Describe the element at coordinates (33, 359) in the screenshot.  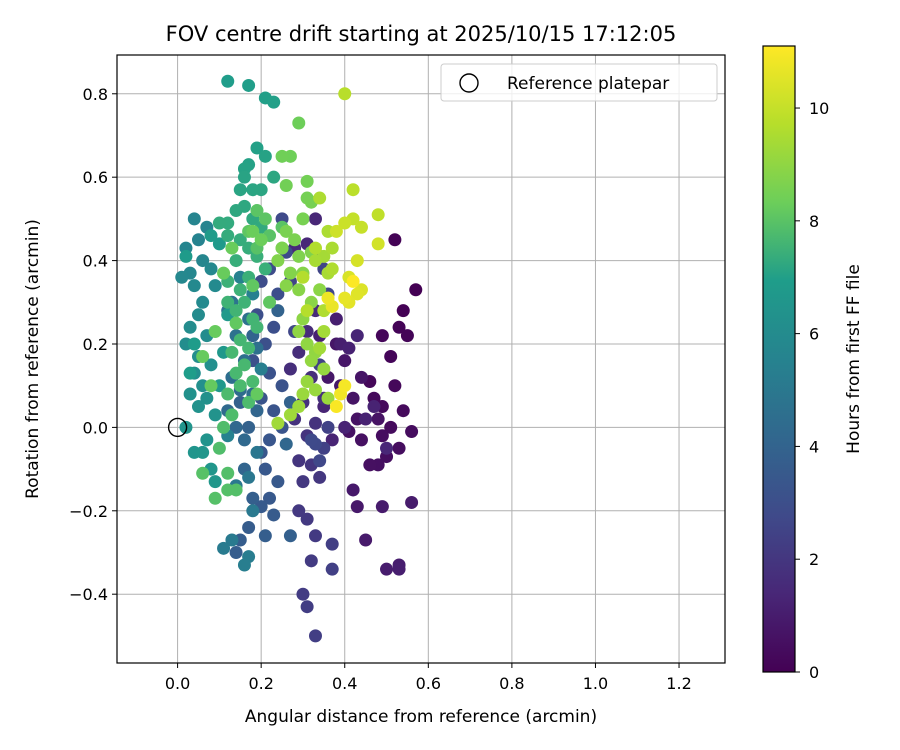
I see `y-axis-label: Rotation from reference (arcmin)` at that location.